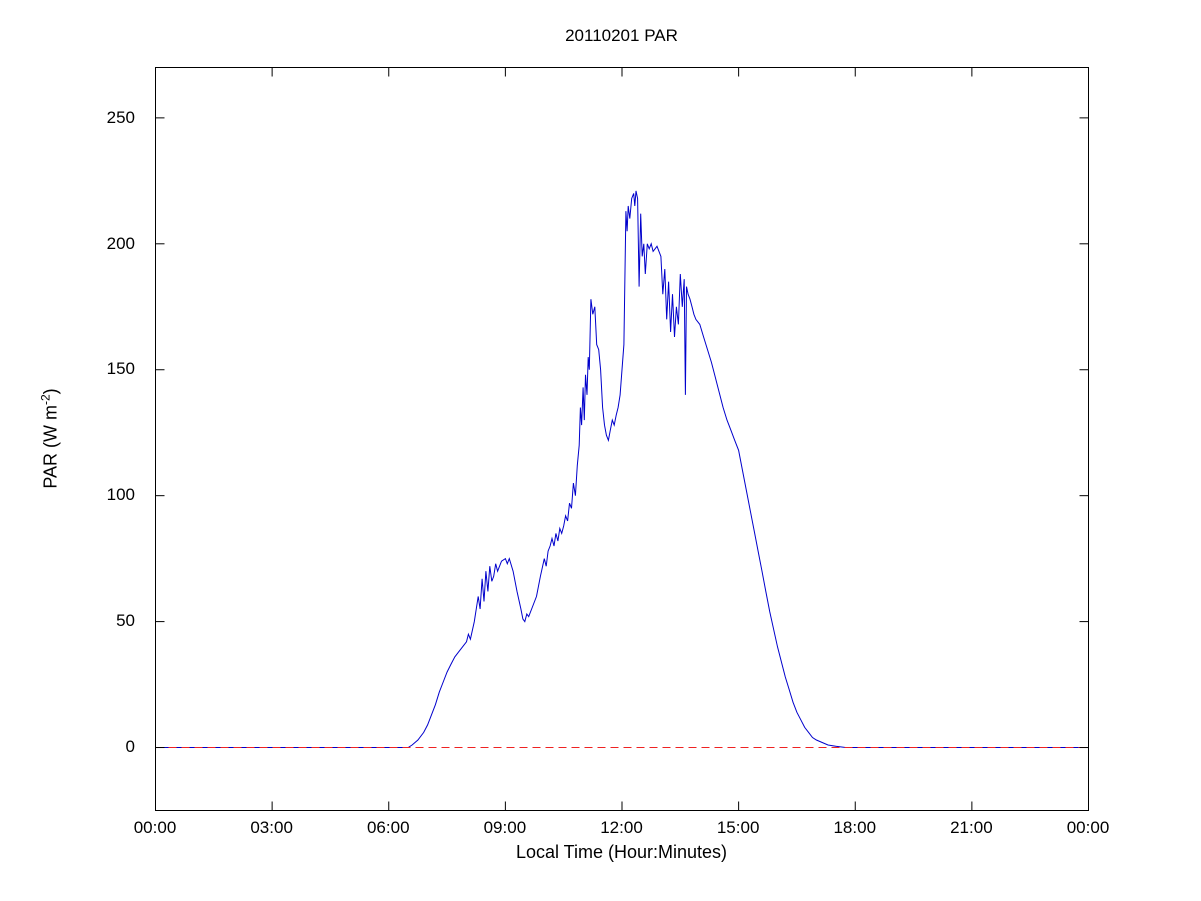 The image size is (1201, 901). I want to click on x-tick-label: 09:00, so click(505, 827).